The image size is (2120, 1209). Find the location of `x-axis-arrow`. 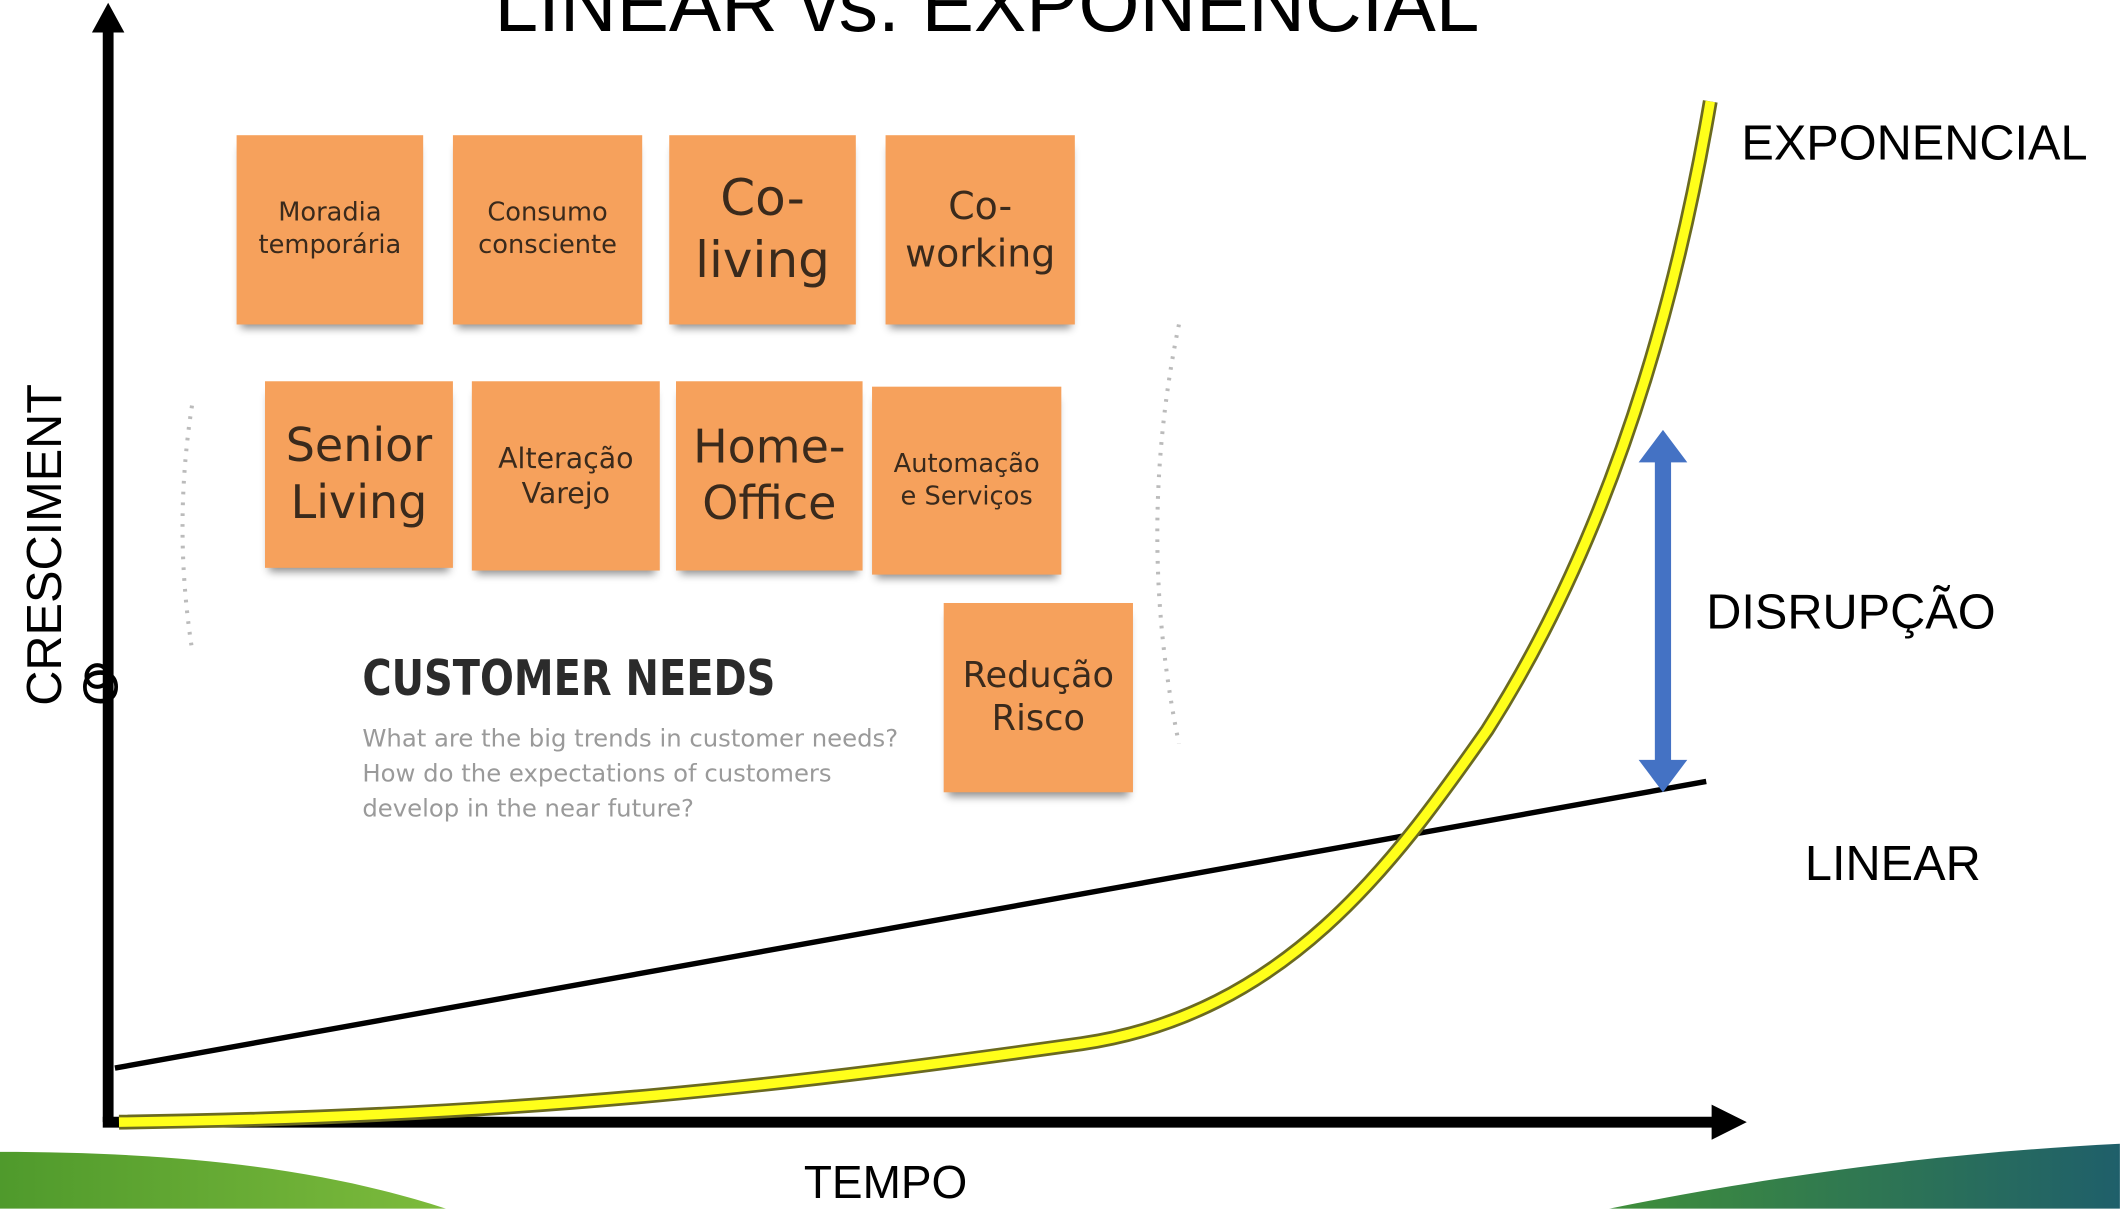

x-axis-arrow is located at coordinates (1729, 1122).